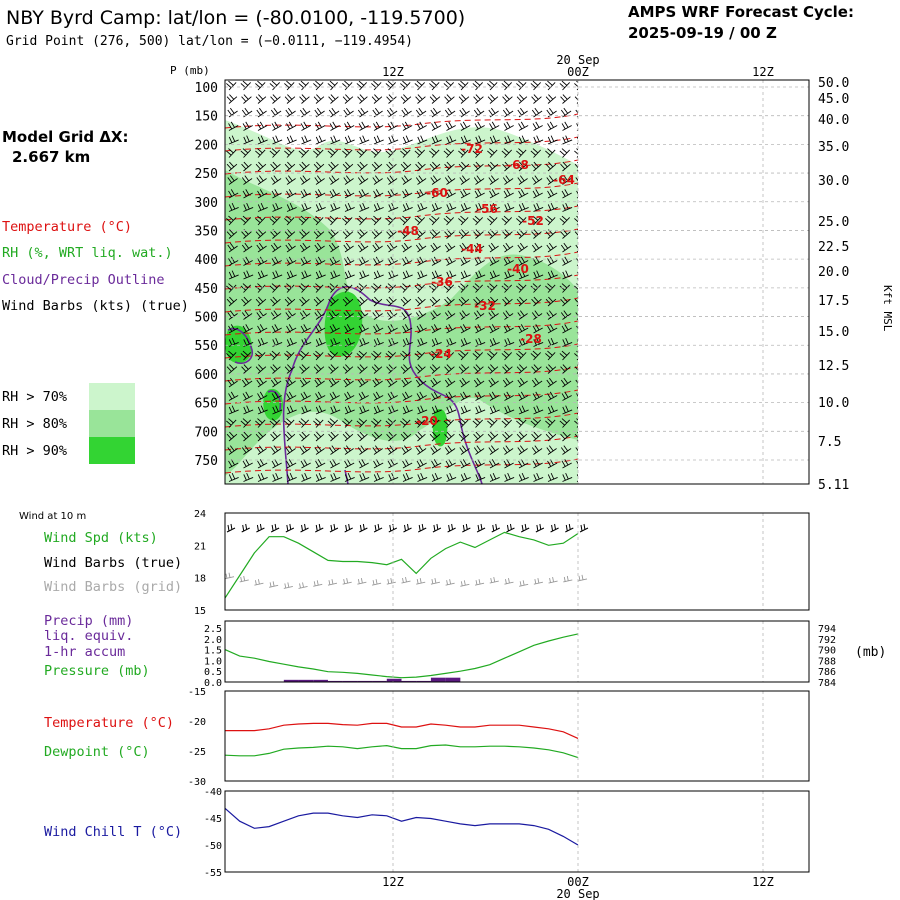 This screenshot has height=900, width=900. What do you see at coordinates (827, 672) in the screenshot?
I see `y-tick-label: 786` at bounding box center [827, 672].